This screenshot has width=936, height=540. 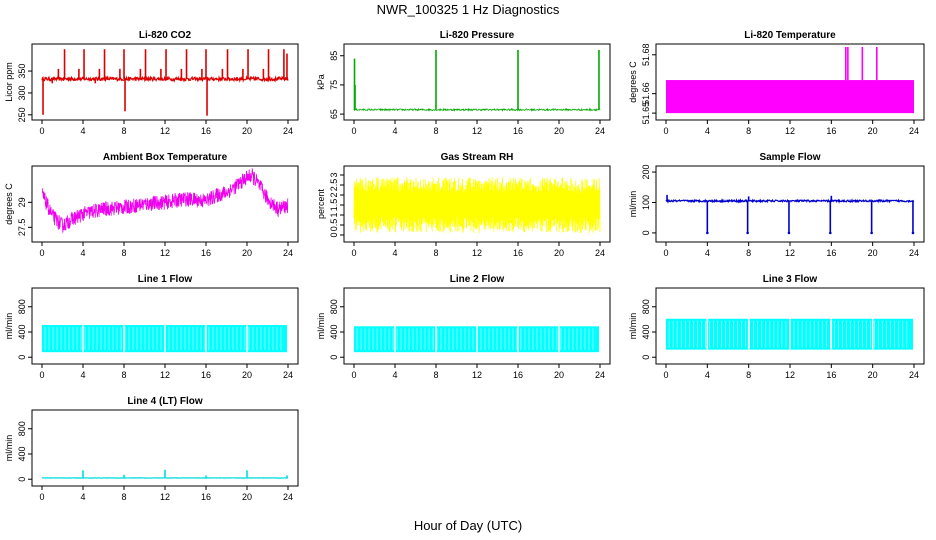 I want to click on figure-title: NWR_100325 1 Hz Diagnostics, so click(x=468, y=9).